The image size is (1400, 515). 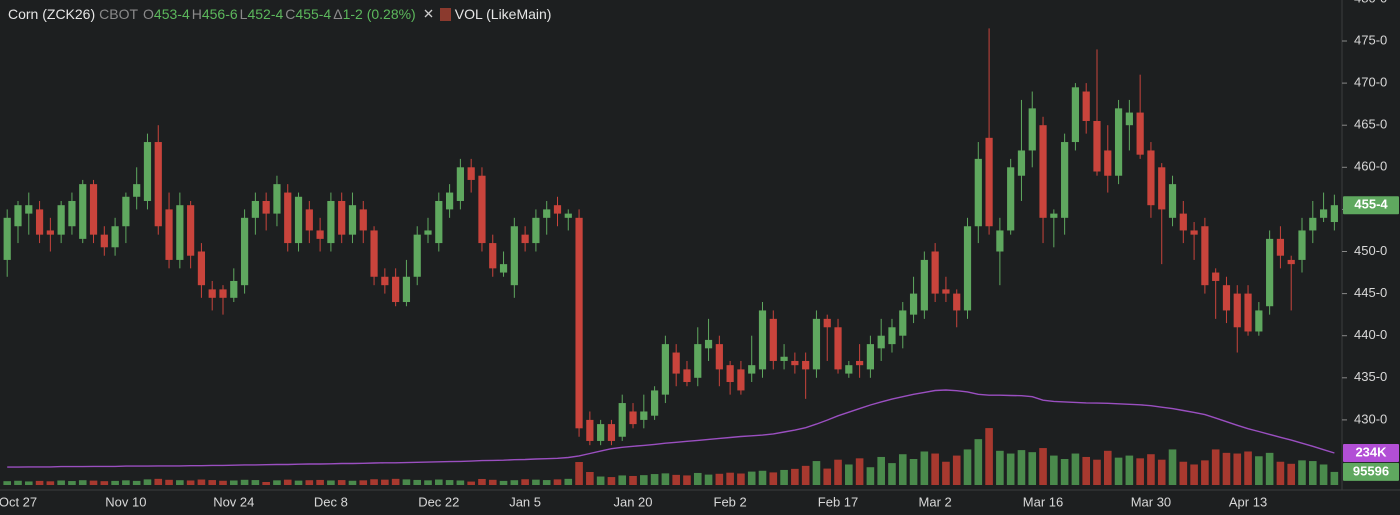 What do you see at coordinates (1371, 451) in the screenshot?
I see `volume-ma-label: 234K` at bounding box center [1371, 451].